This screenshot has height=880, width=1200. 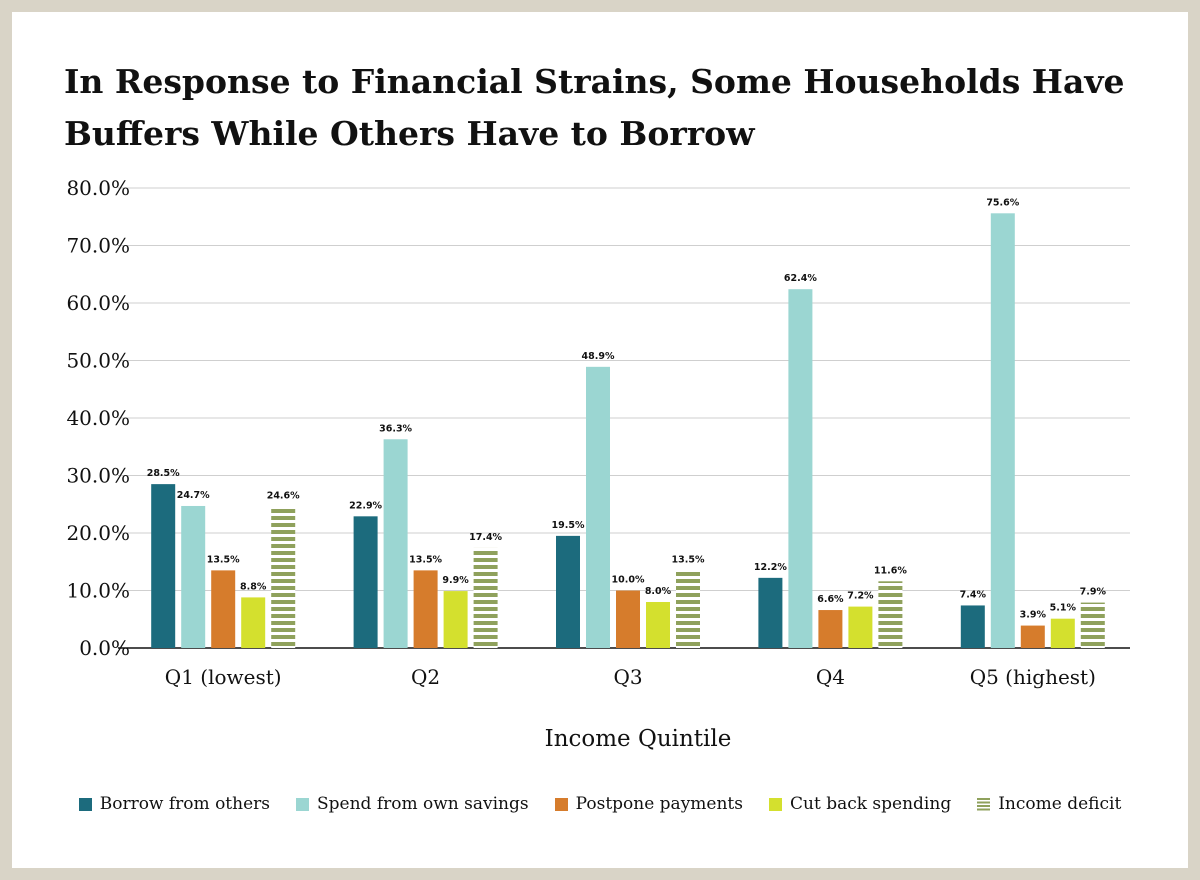 What do you see at coordinates (830, 677) in the screenshot?
I see `category-label: Q4` at bounding box center [830, 677].